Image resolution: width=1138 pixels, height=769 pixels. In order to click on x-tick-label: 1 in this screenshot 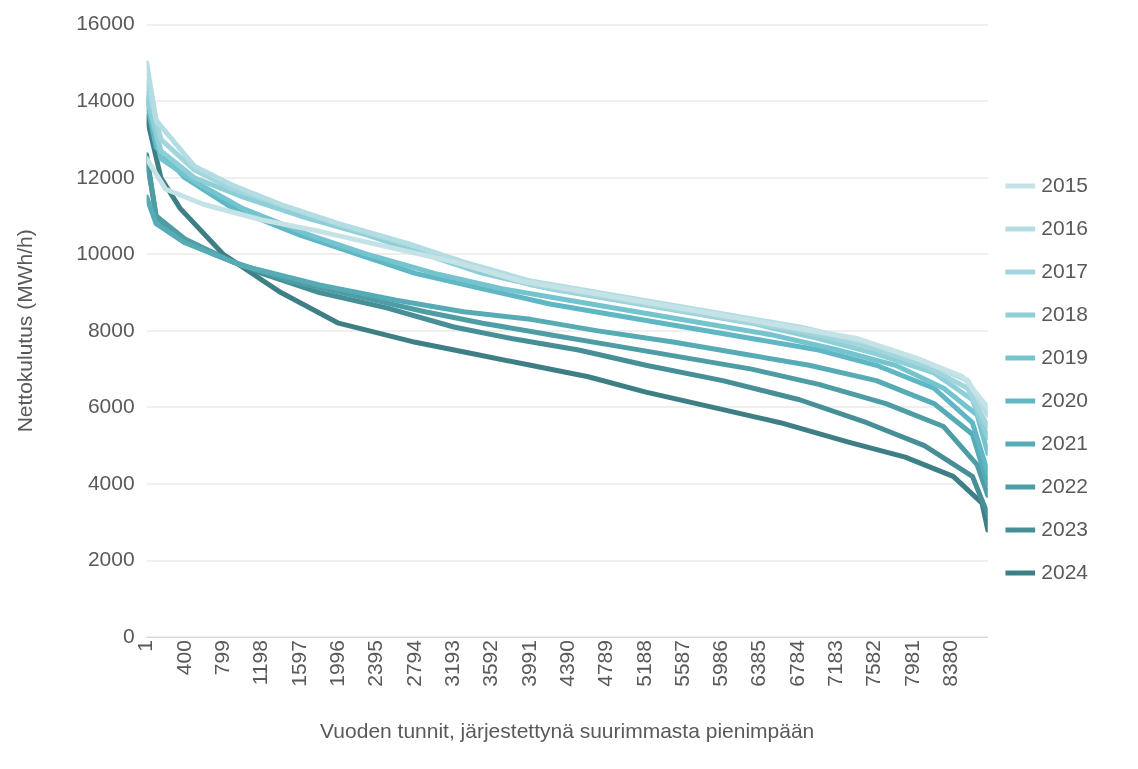, I will do `click(145, 646)`.